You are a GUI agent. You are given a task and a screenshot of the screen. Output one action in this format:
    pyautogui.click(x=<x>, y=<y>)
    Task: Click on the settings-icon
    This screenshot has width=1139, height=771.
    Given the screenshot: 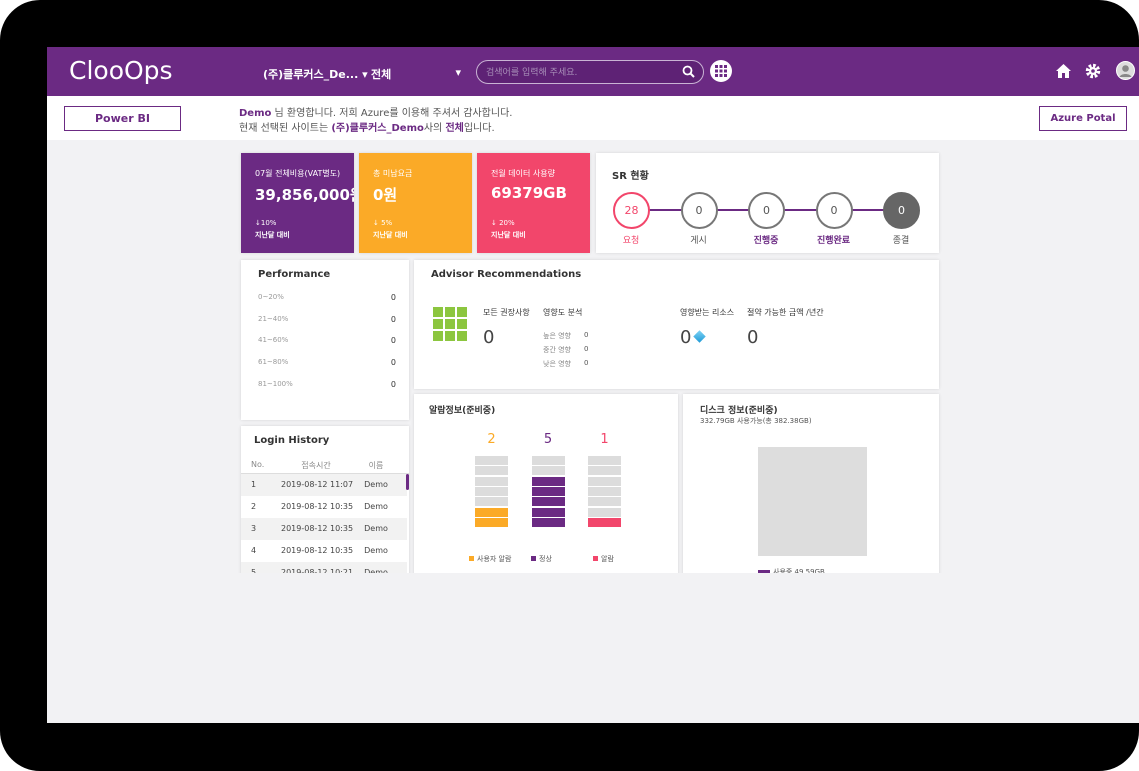 What is the action you would take?
    pyautogui.click(x=1093, y=71)
    